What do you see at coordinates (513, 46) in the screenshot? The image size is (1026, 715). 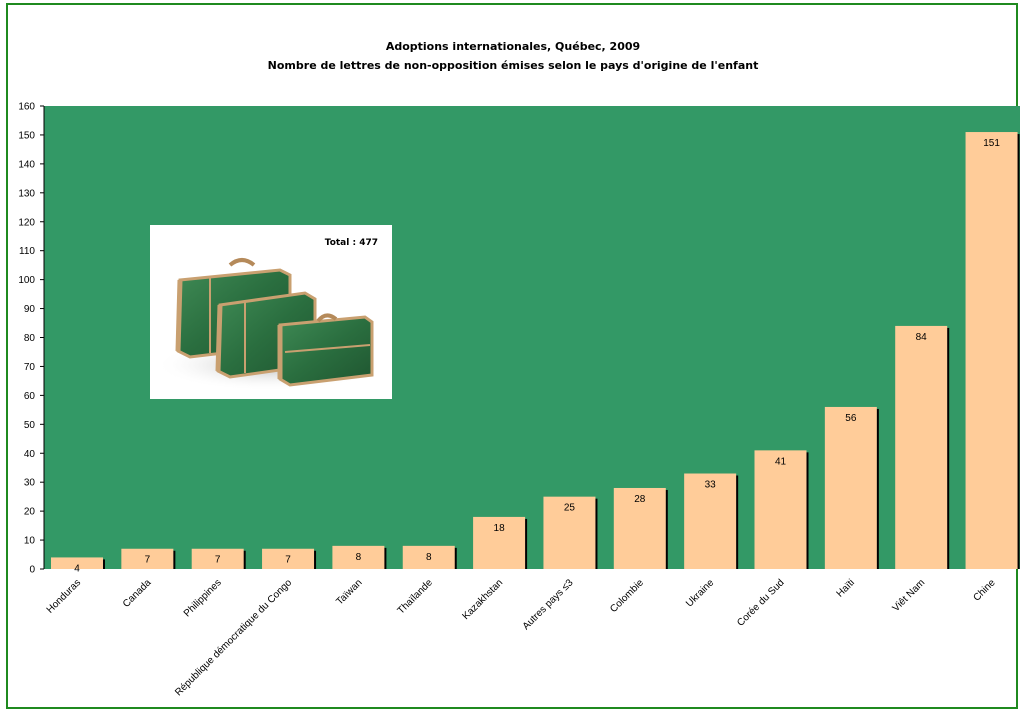 I see `chart-title: Adoptions internationales, Québec, 2009` at bounding box center [513, 46].